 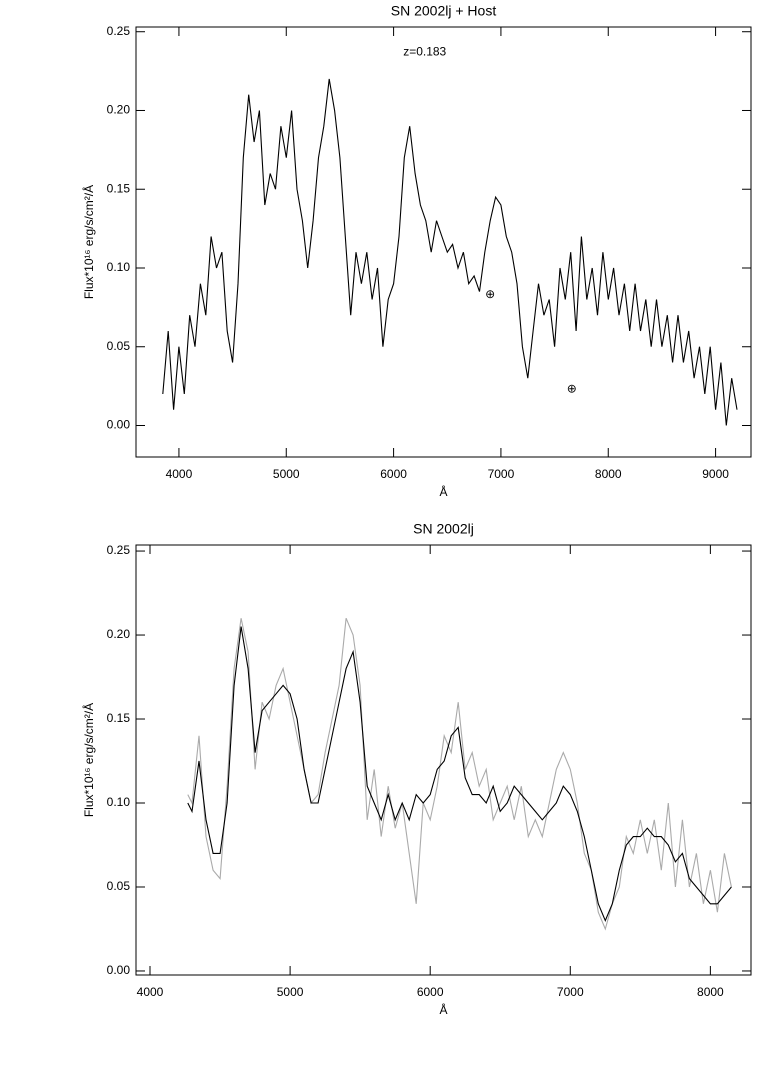 What do you see at coordinates (444, 11) in the screenshot?
I see `chart-title: SN 2002lj + Host` at bounding box center [444, 11].